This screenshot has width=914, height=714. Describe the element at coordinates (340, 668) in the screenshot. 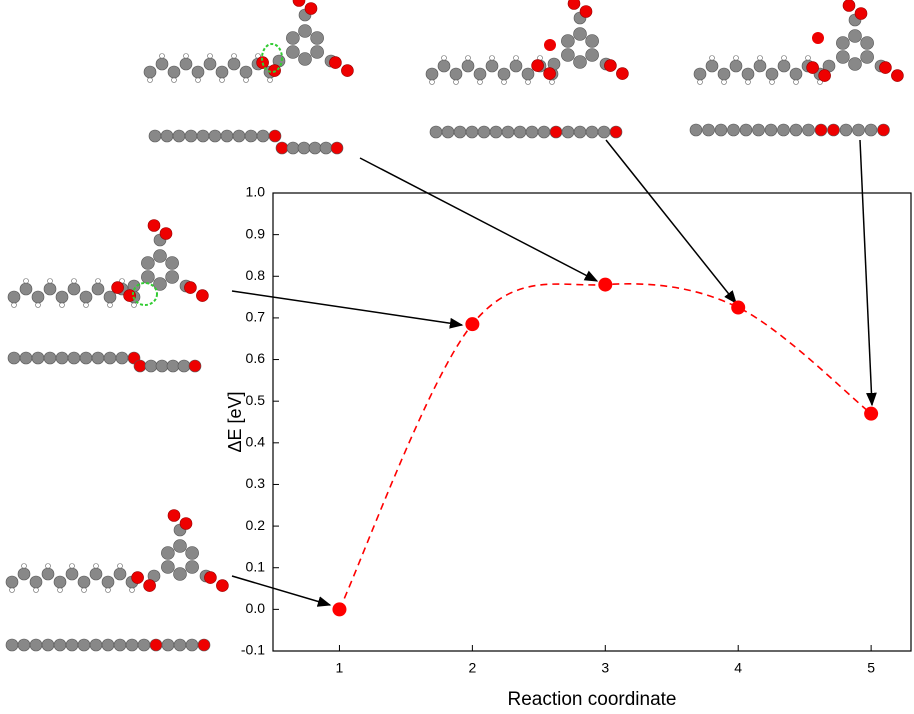

I see `x-tick-label: 1` at that location.